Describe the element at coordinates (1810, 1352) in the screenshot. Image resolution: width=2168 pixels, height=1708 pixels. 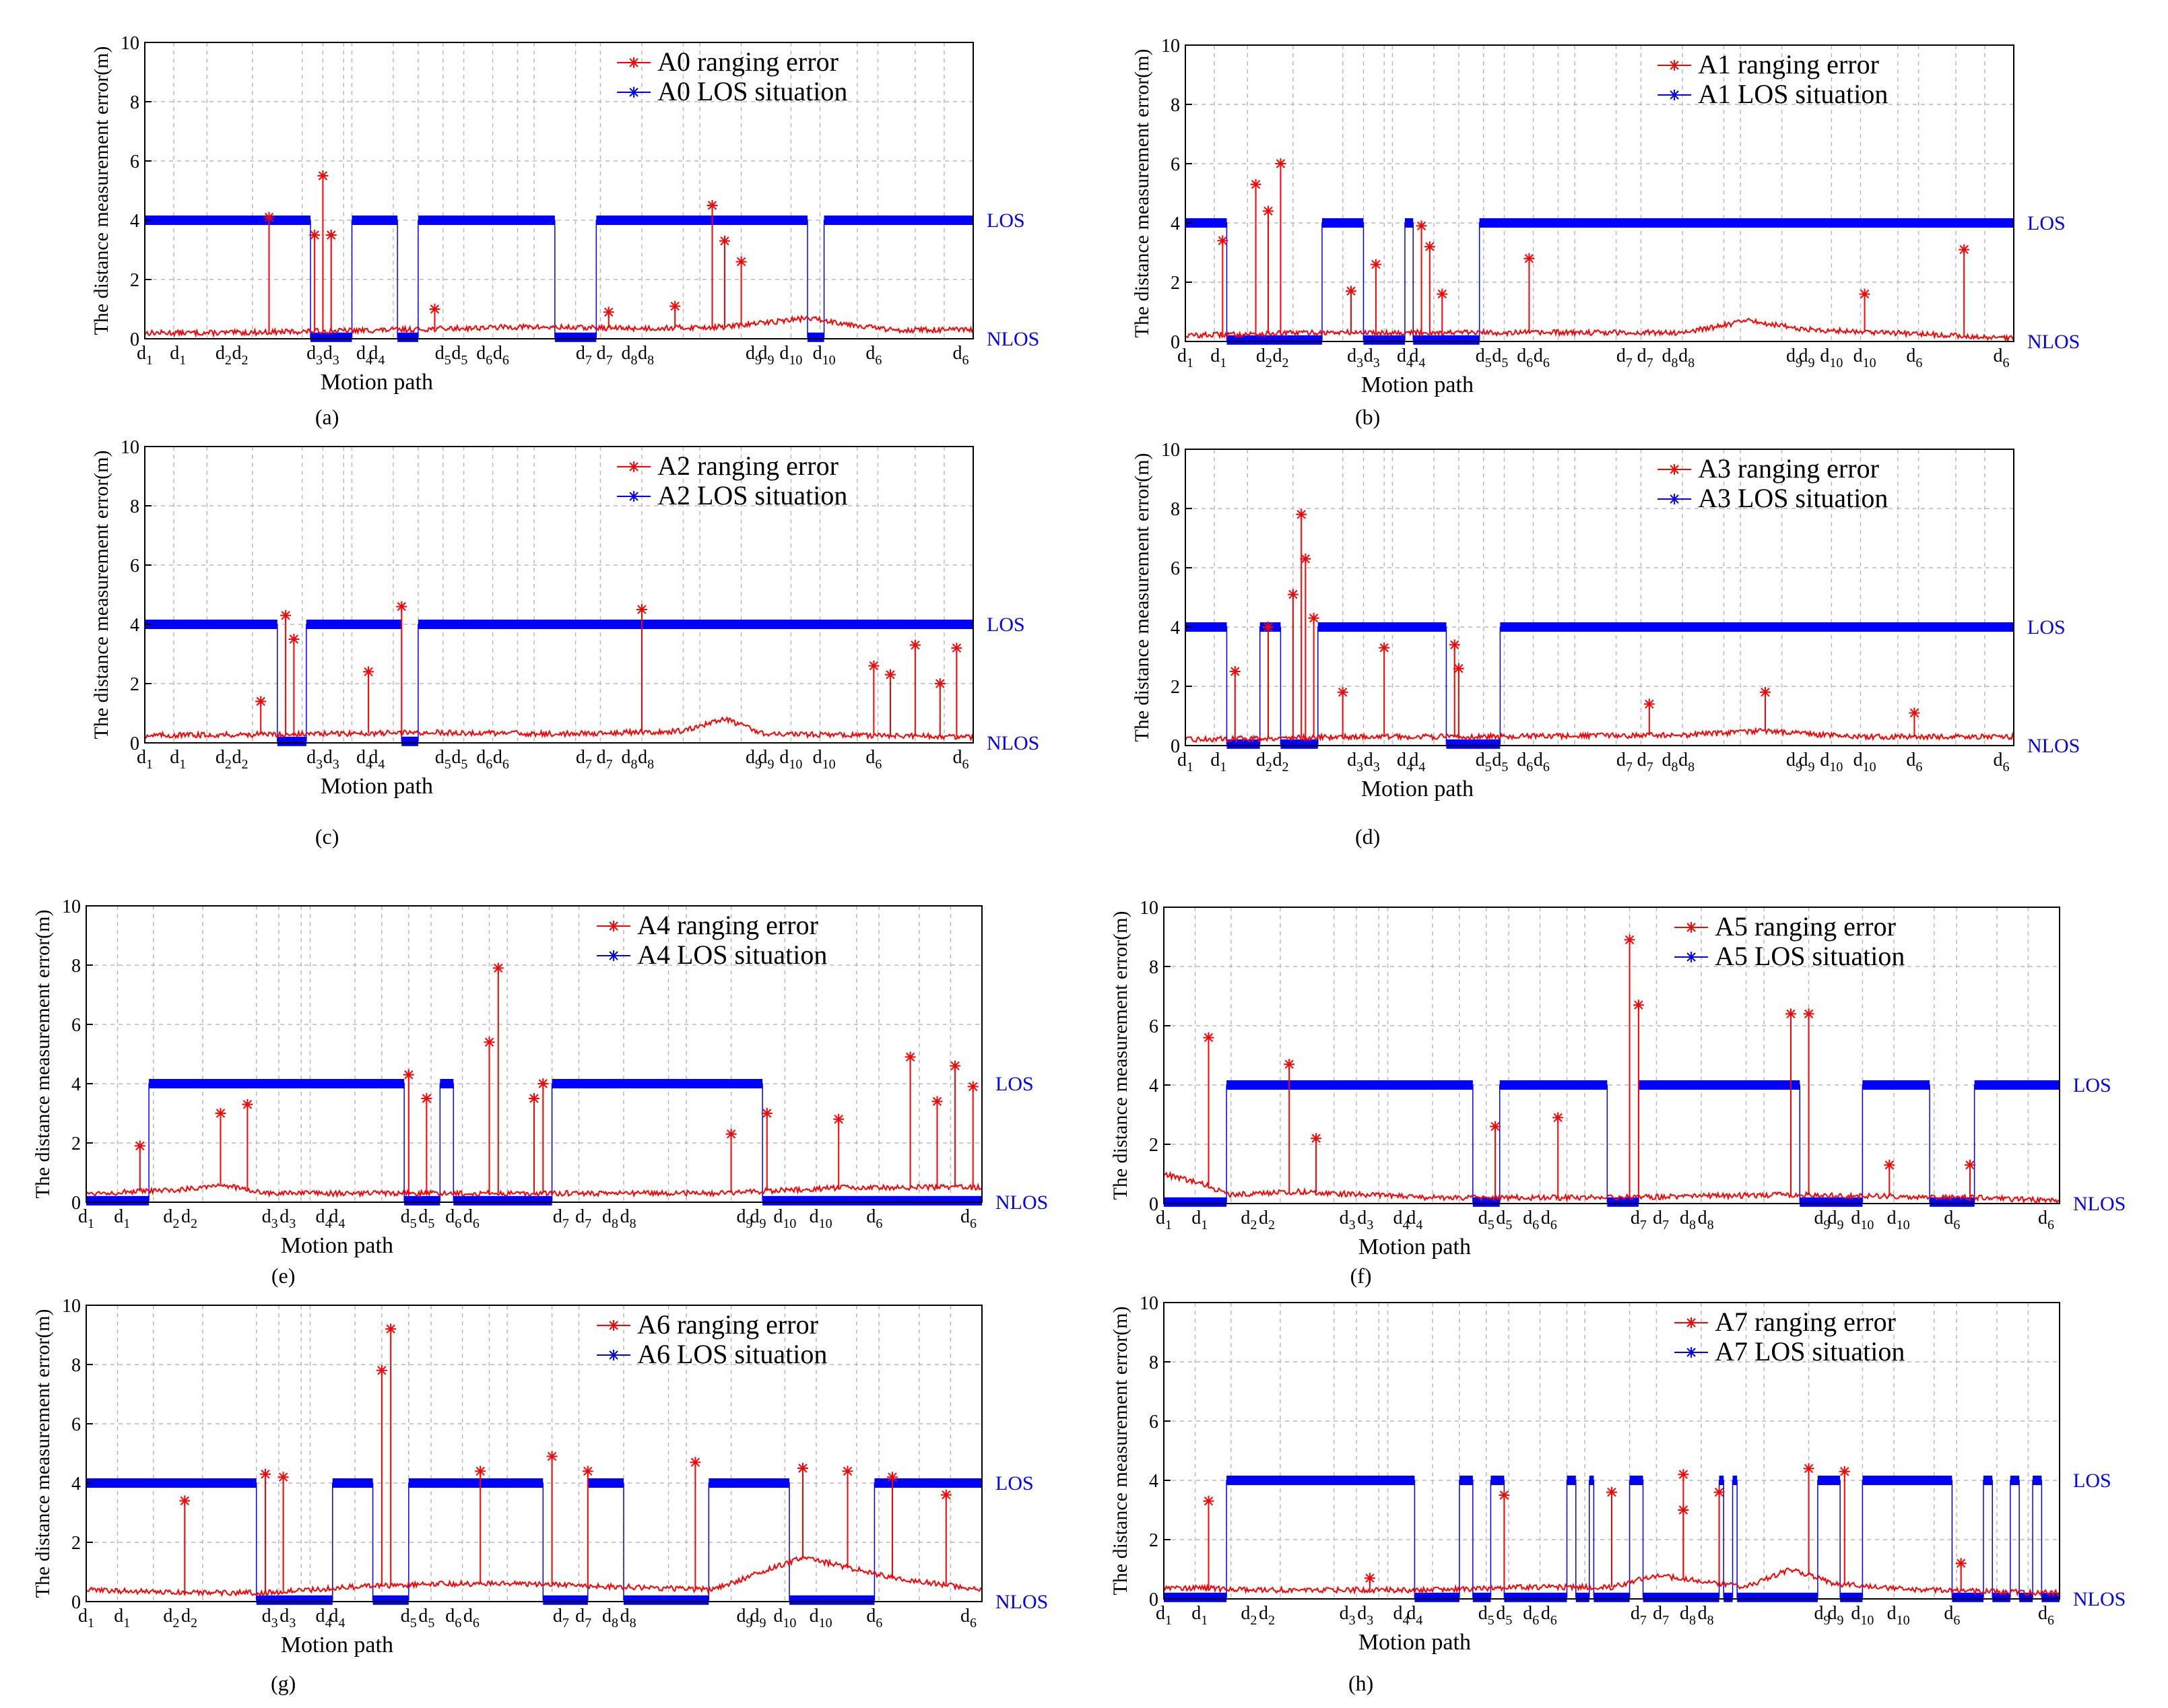
I see `legend-entry: A7 LOS situation` at that location.